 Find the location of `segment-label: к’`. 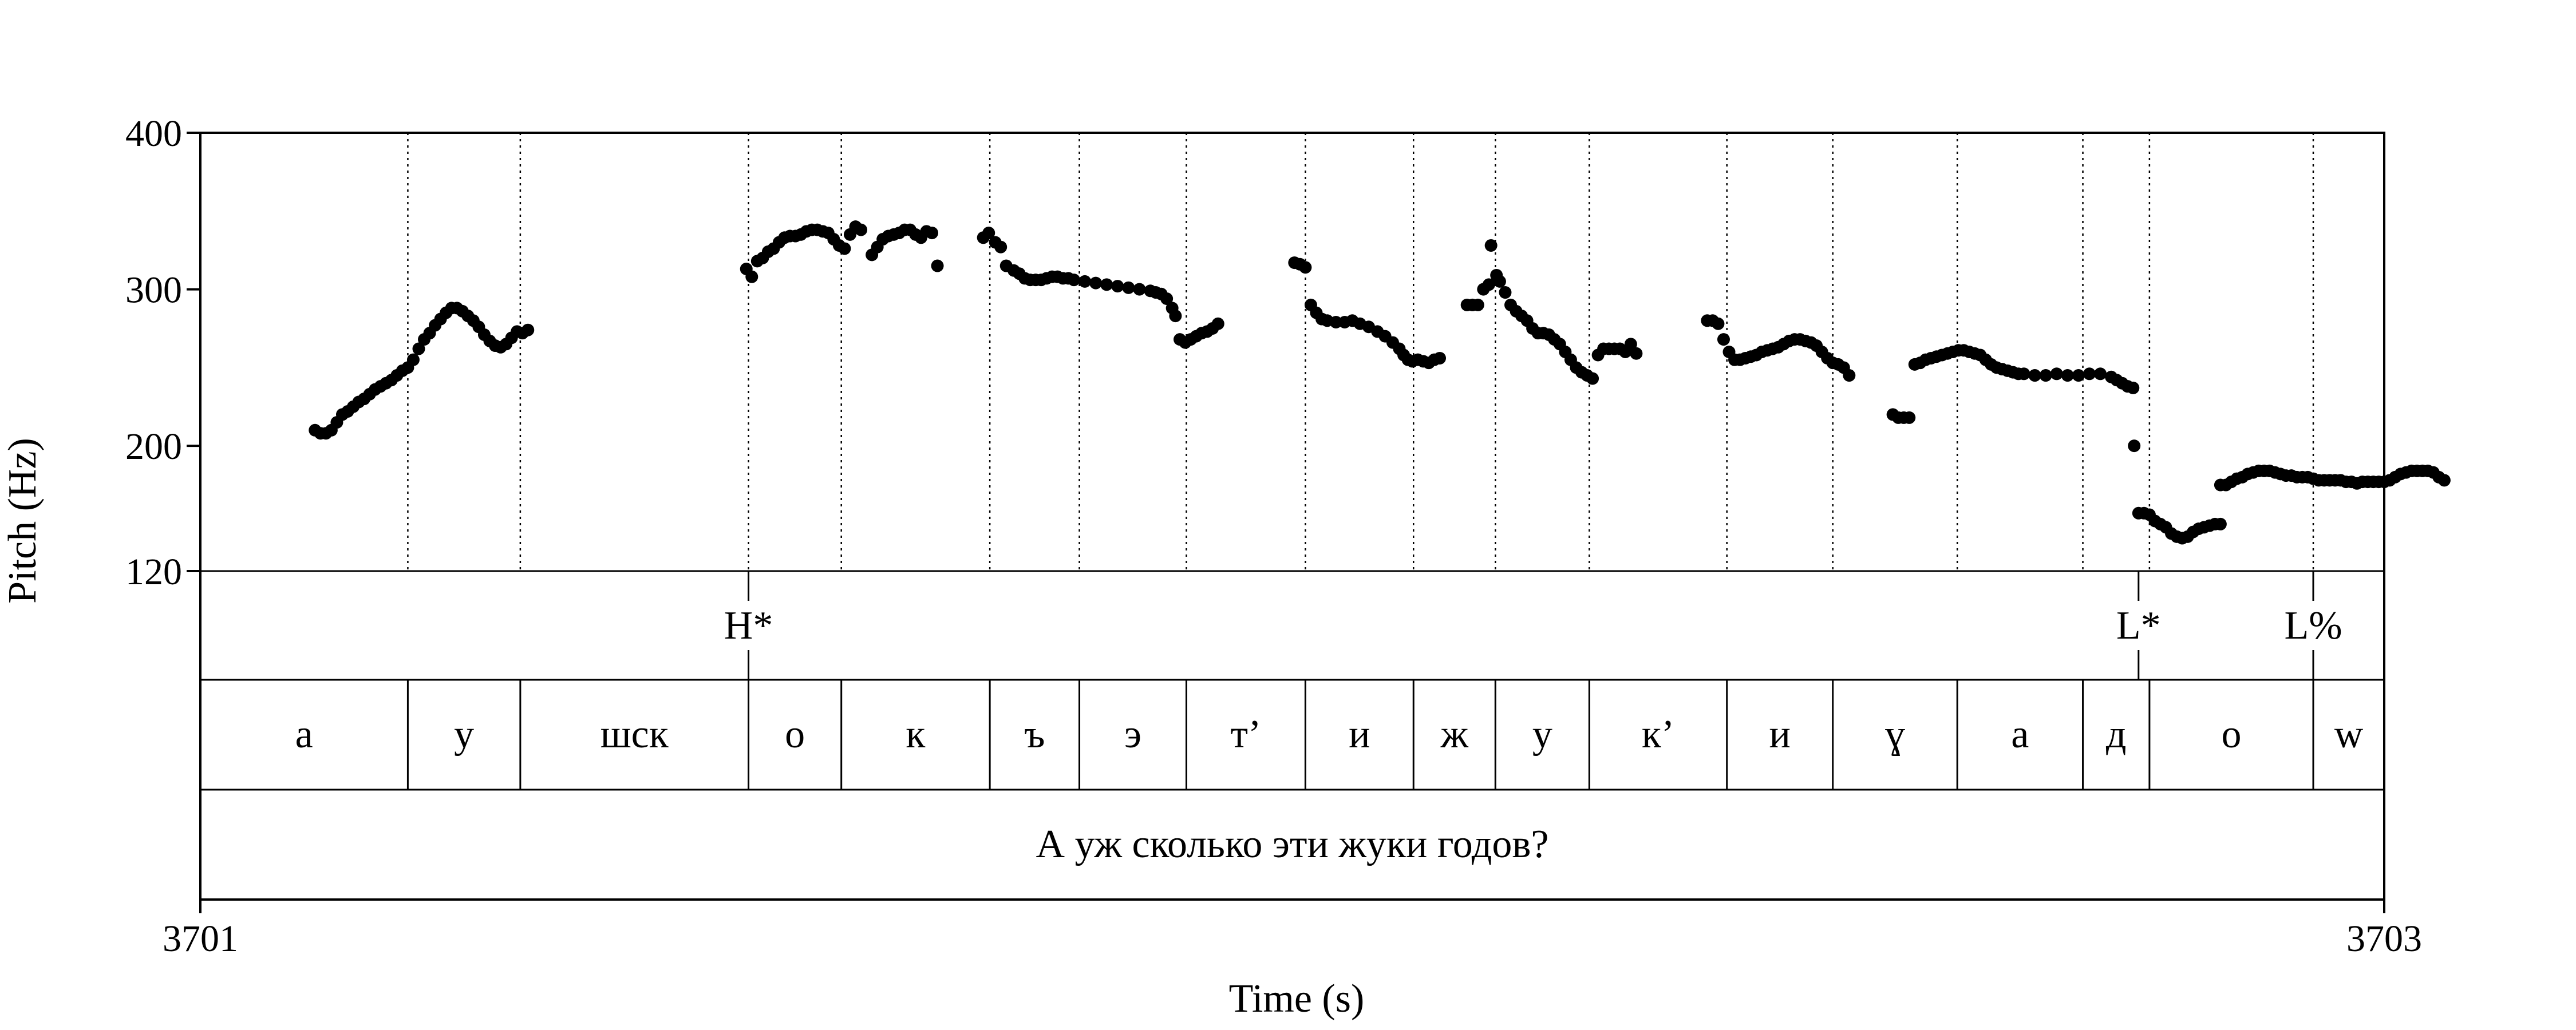

segment-label: к’ is located at coordinates (1658, 734).